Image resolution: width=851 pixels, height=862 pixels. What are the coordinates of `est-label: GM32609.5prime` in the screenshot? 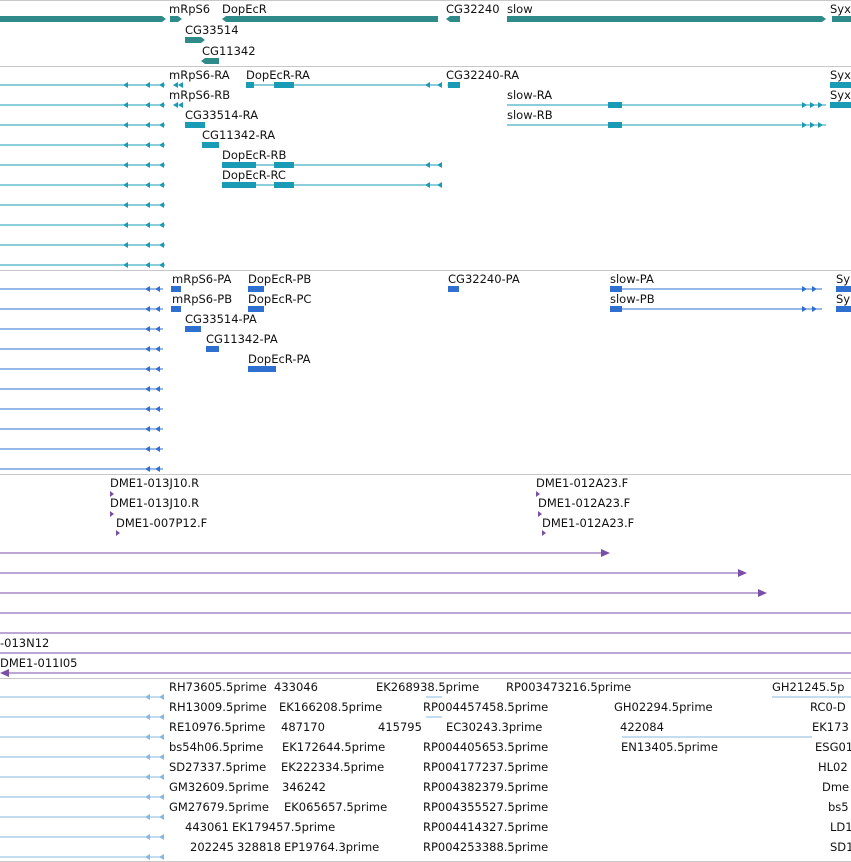 It's located at (219, 787).